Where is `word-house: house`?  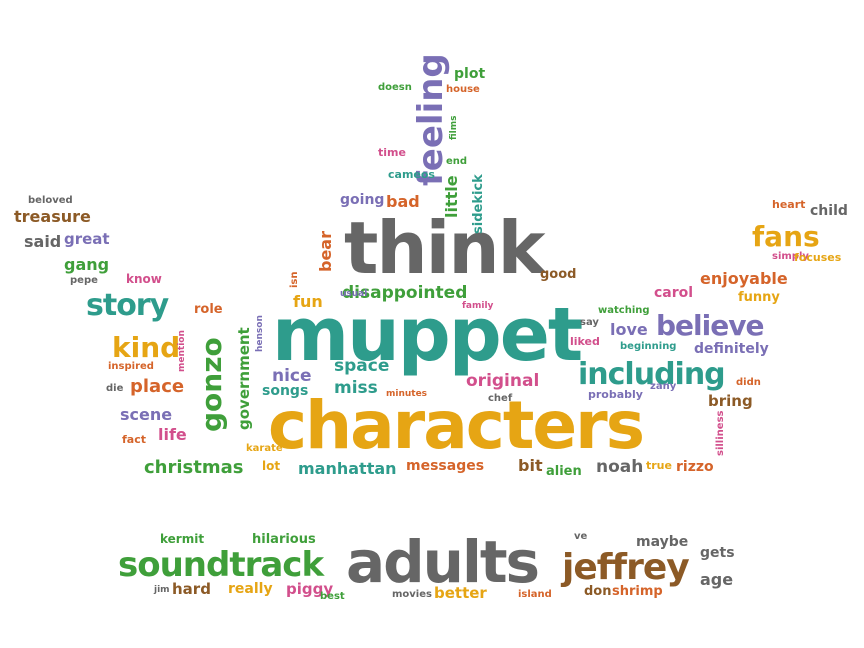
word-house: house is located at coordinates (463, 89).